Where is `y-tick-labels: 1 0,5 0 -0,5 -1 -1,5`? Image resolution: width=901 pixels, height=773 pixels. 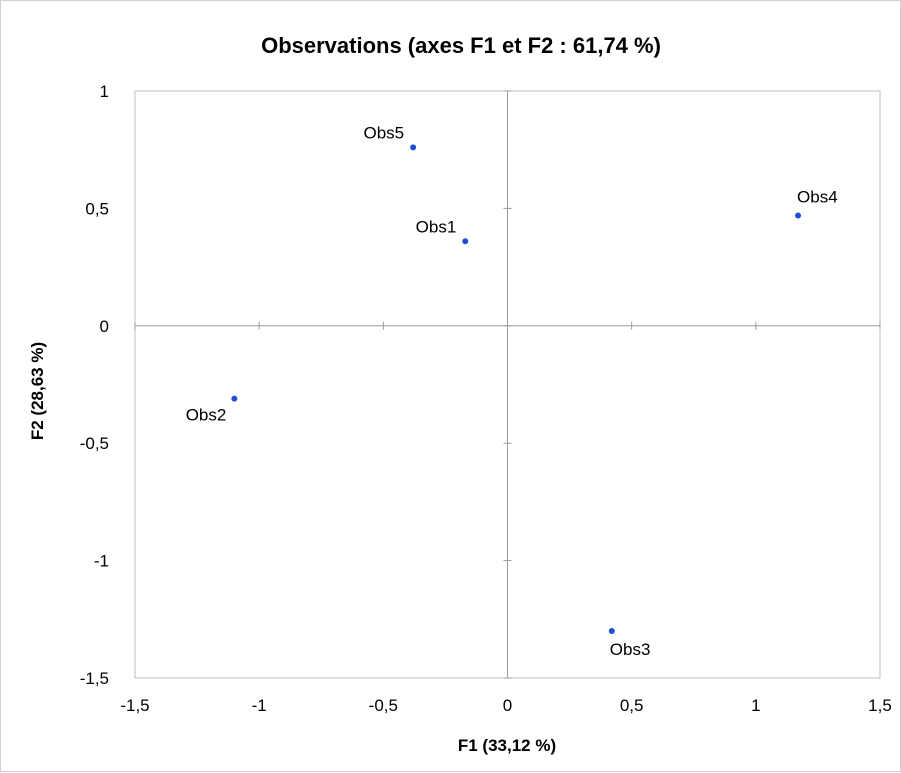
y-tick-labels: 1 0,5 0 -0,5 -1 -1,5 is located at coordinates (94, 385).